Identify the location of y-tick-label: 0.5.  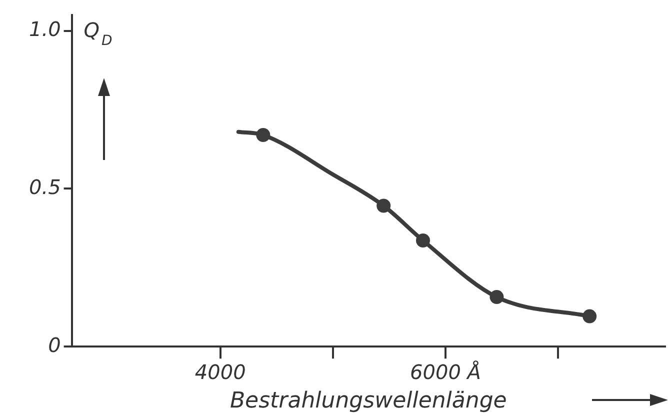
(44, 186).